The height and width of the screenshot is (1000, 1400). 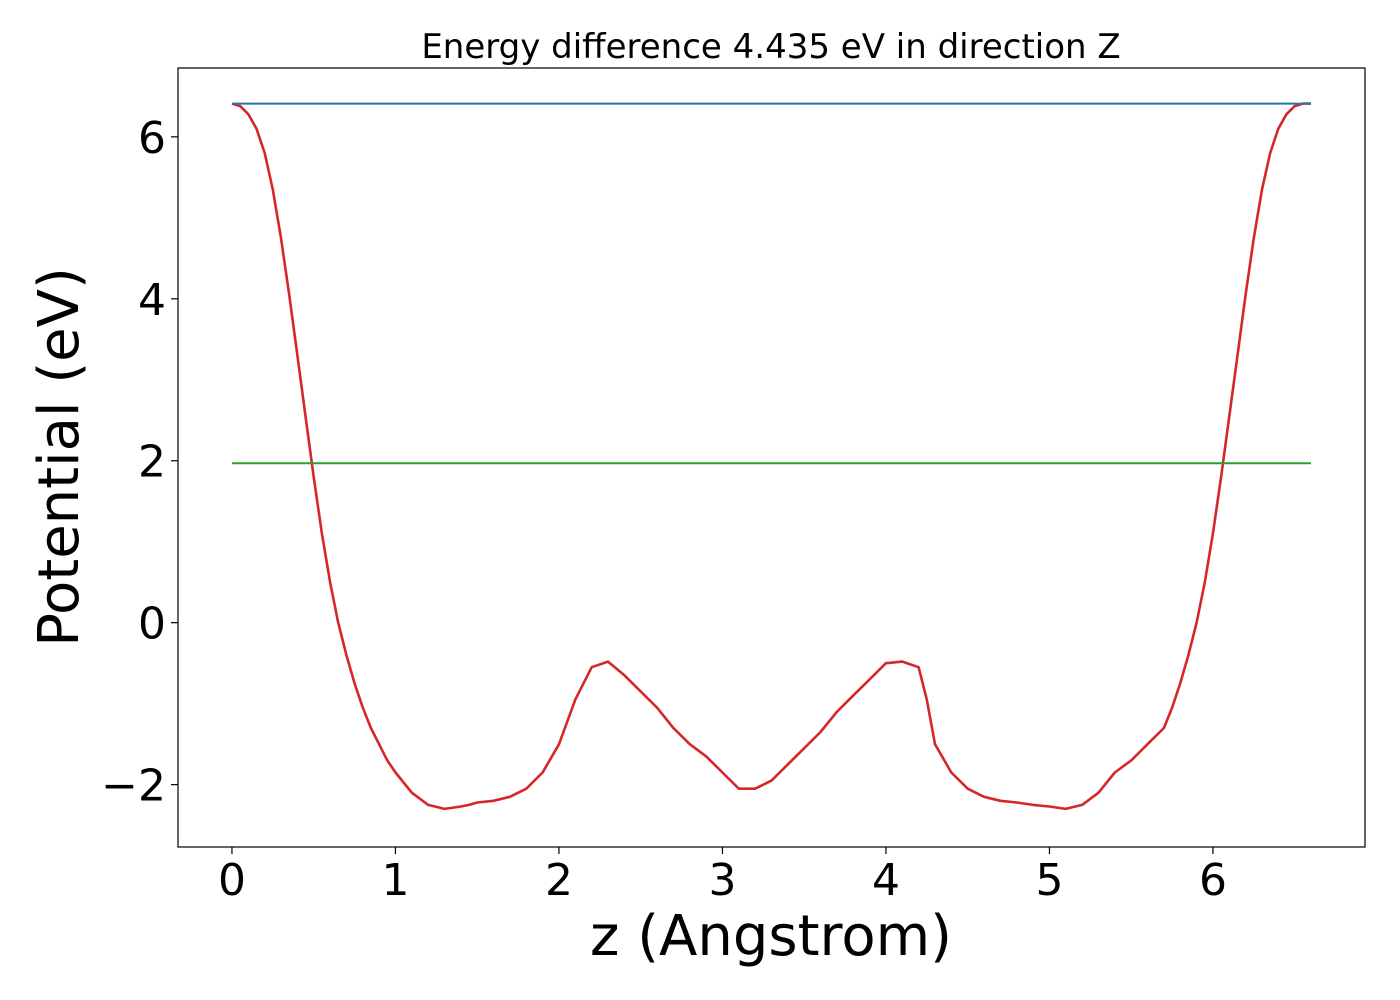 I want to click on x-tick-label: 5, so click(x=1049, y=880).